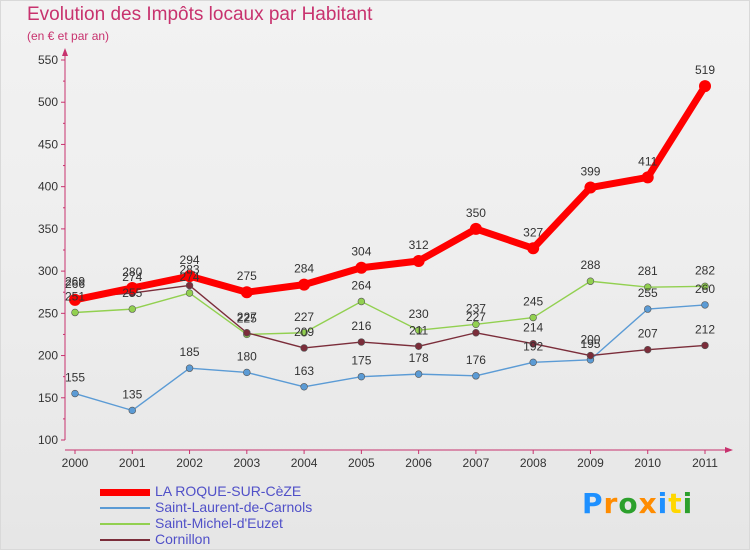  What do you see at coordinates (611, 503) in the screenshot?
I see `logo-letter: r` at bounding box center [611, 503].